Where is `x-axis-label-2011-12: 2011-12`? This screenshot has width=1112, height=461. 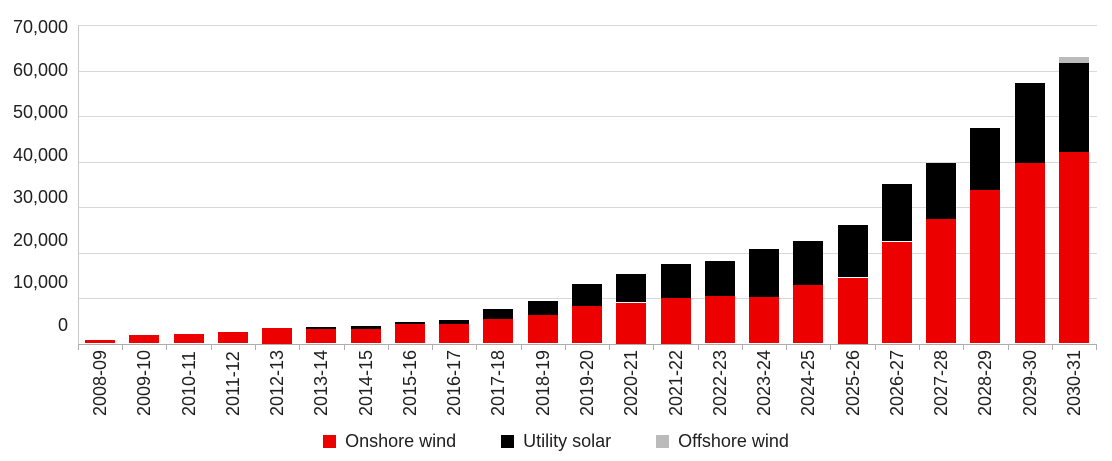
x-axis-label-2011-12: 2011-12 is located at coordinates (232, 383).